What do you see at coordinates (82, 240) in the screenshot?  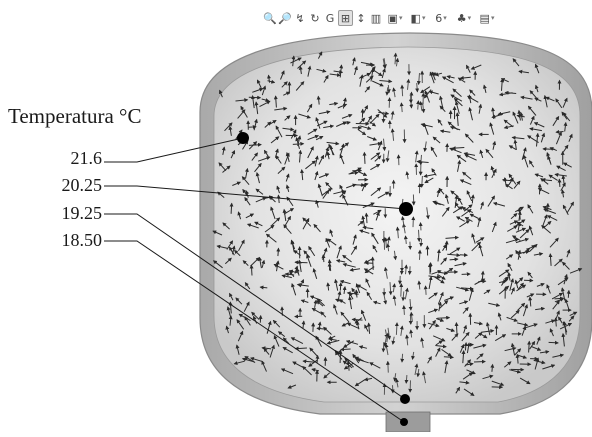 I see `temperature-label-18-50: 18.50` at bounding box center [82, 240].